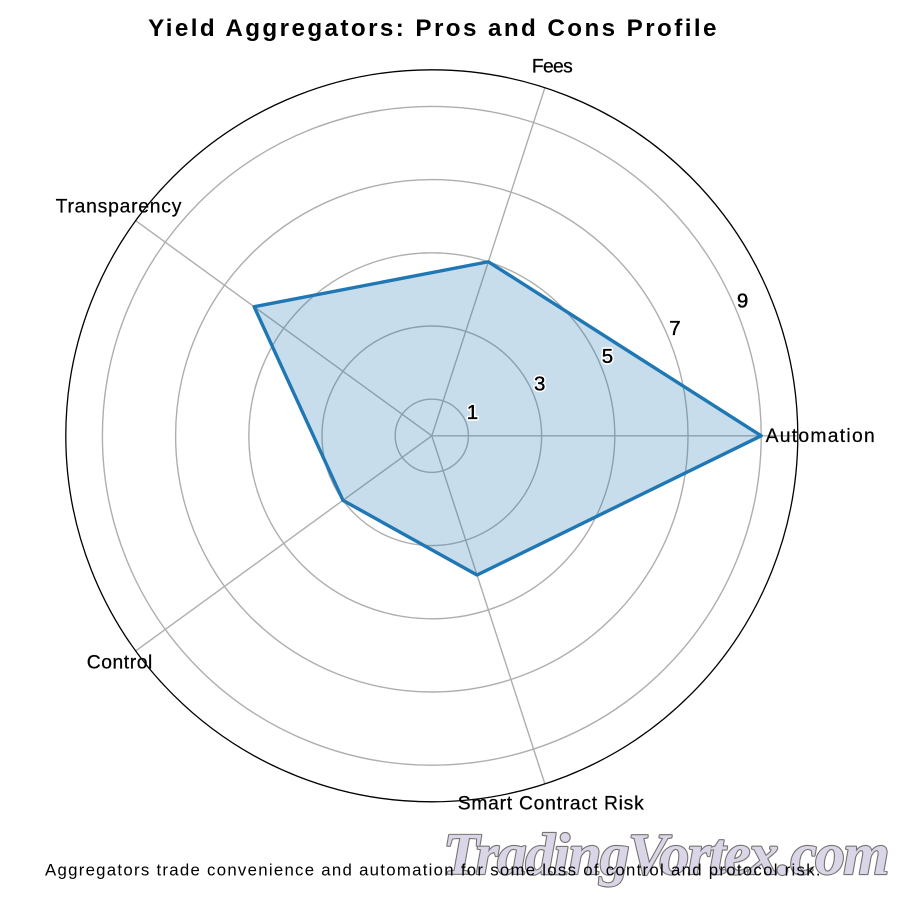 The width and height of the screenshot is (900, 900). I want to click on svg-text: 3, so click(539, 384).